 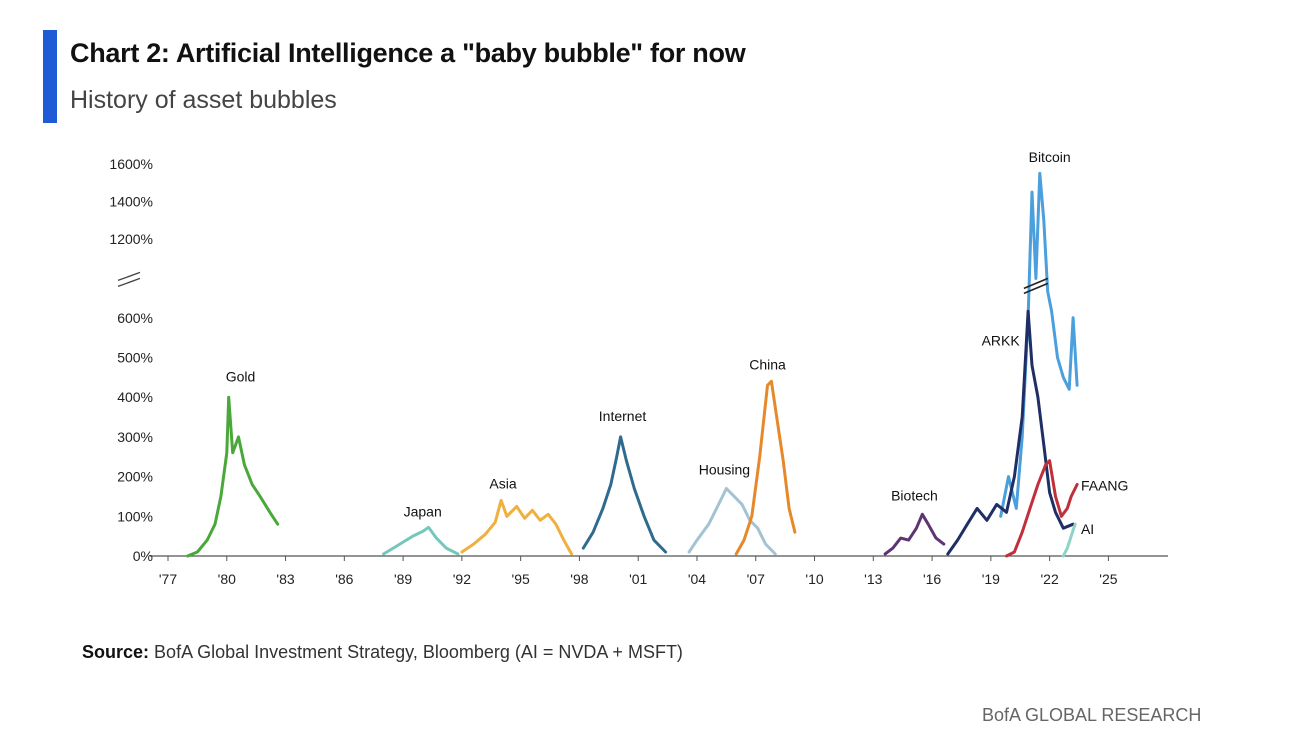 What do you see at coordinates (344, 579) in the screenshot?
I see `x-tick-label: '86` at bounding box center [344, 579].